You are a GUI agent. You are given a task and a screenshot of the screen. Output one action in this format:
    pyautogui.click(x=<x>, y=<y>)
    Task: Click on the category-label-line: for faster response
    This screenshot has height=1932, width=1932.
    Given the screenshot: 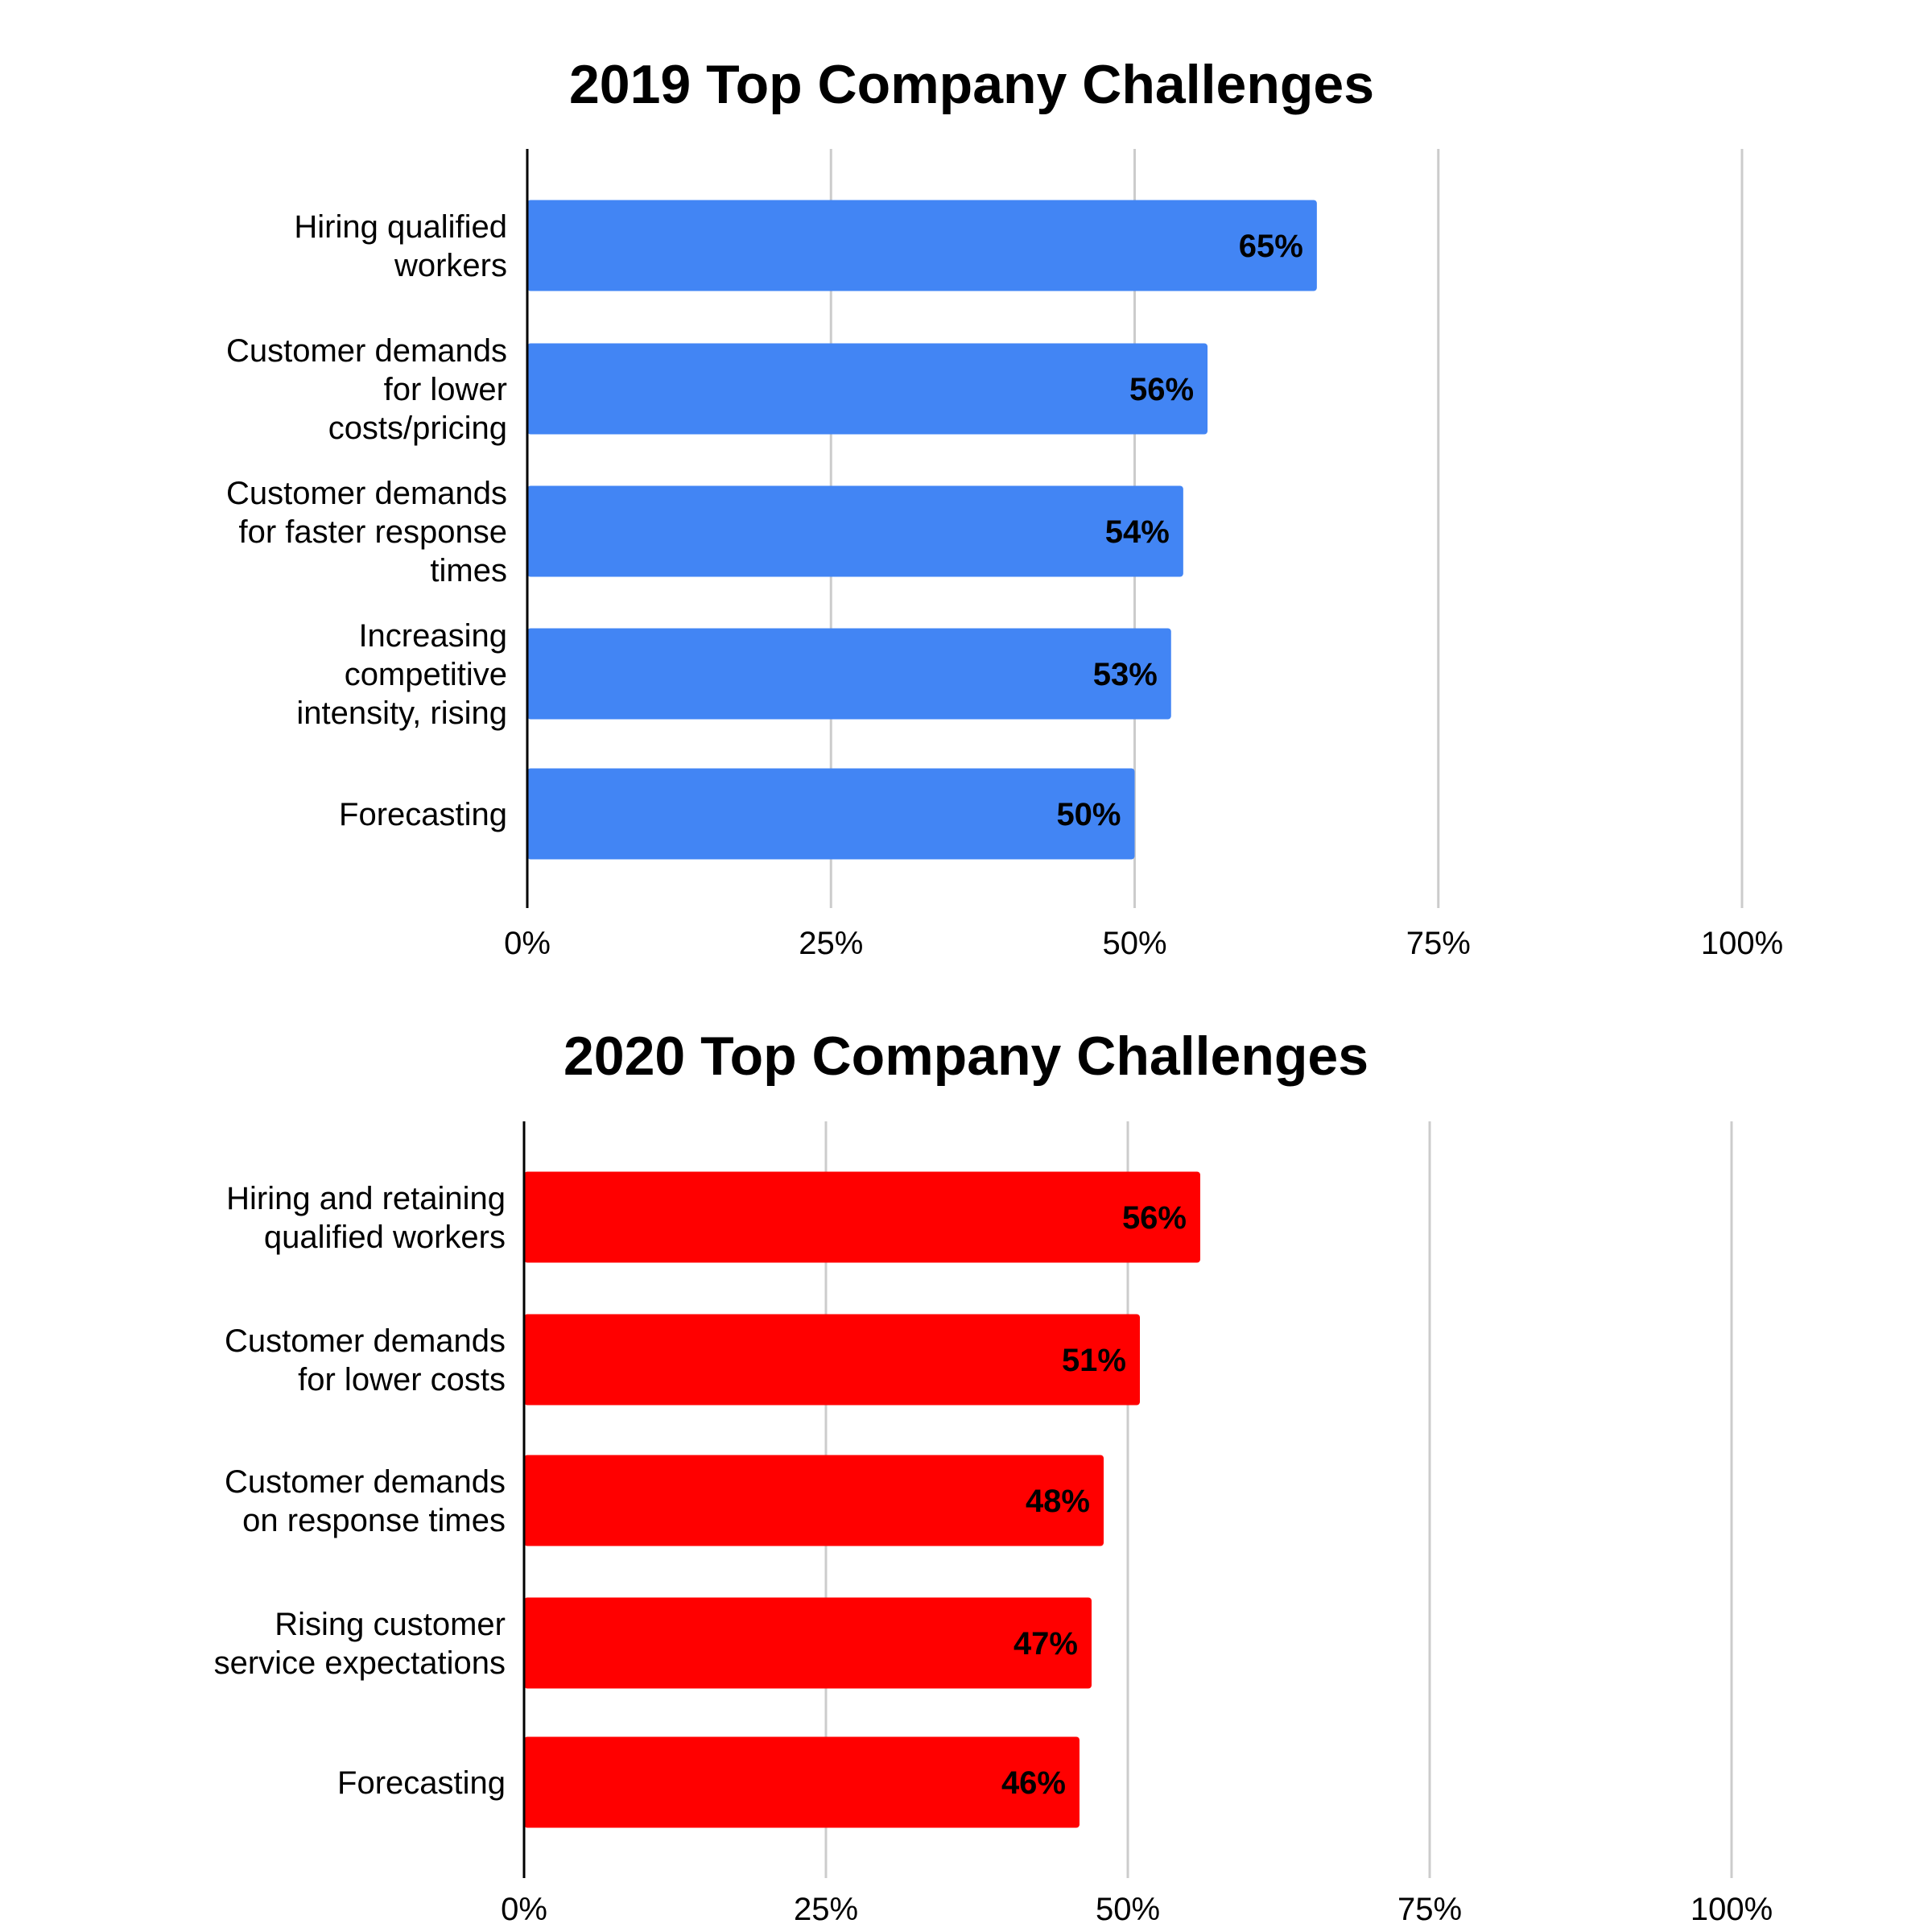 What is the action you would take?
    pyautogui.click(x=373, y=532)
    